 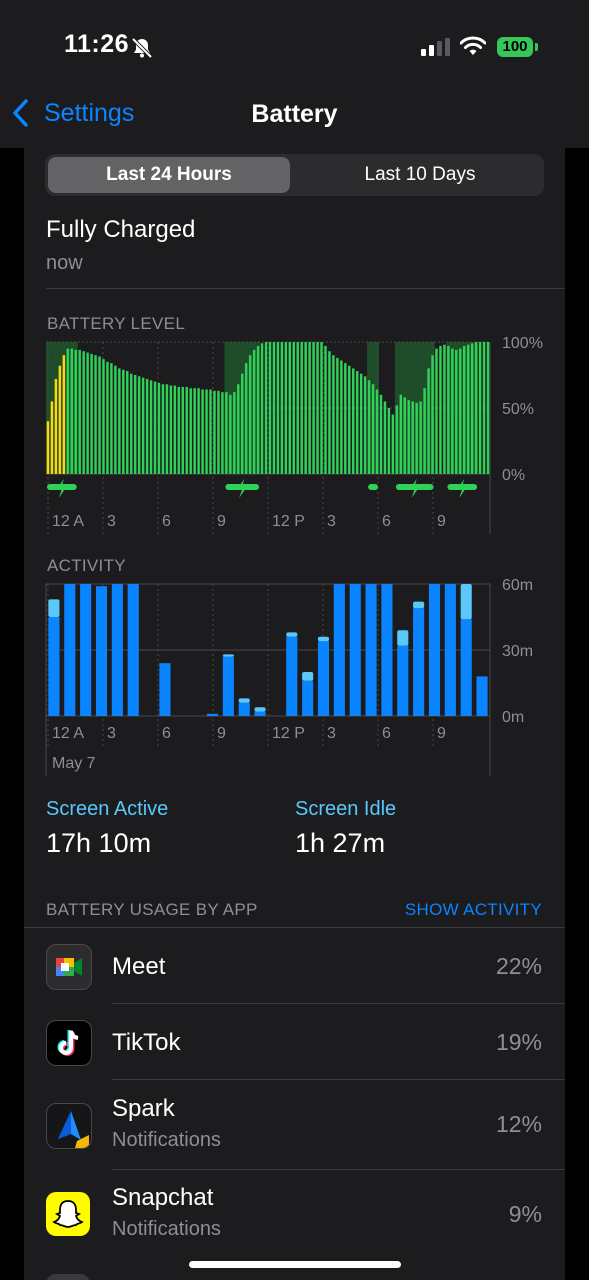 I want to click on chevron-left-icon, so click(x=20, y=113).